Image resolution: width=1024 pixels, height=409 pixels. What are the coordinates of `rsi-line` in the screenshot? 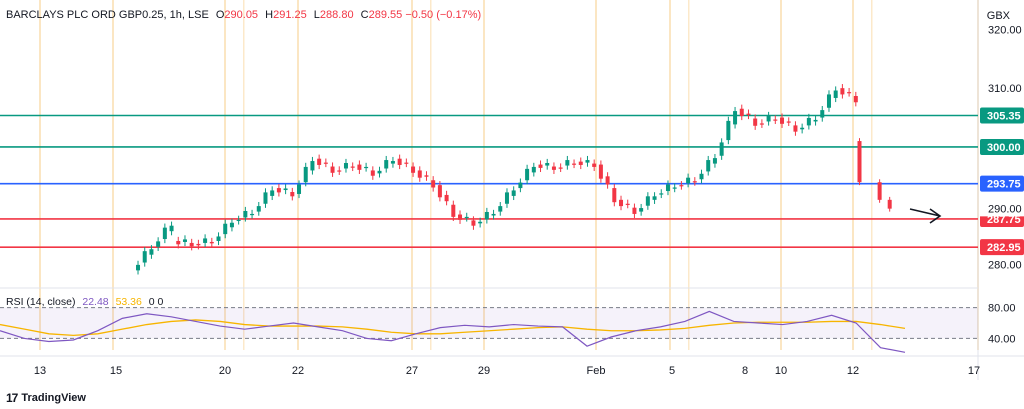 It's located at (453, 331).